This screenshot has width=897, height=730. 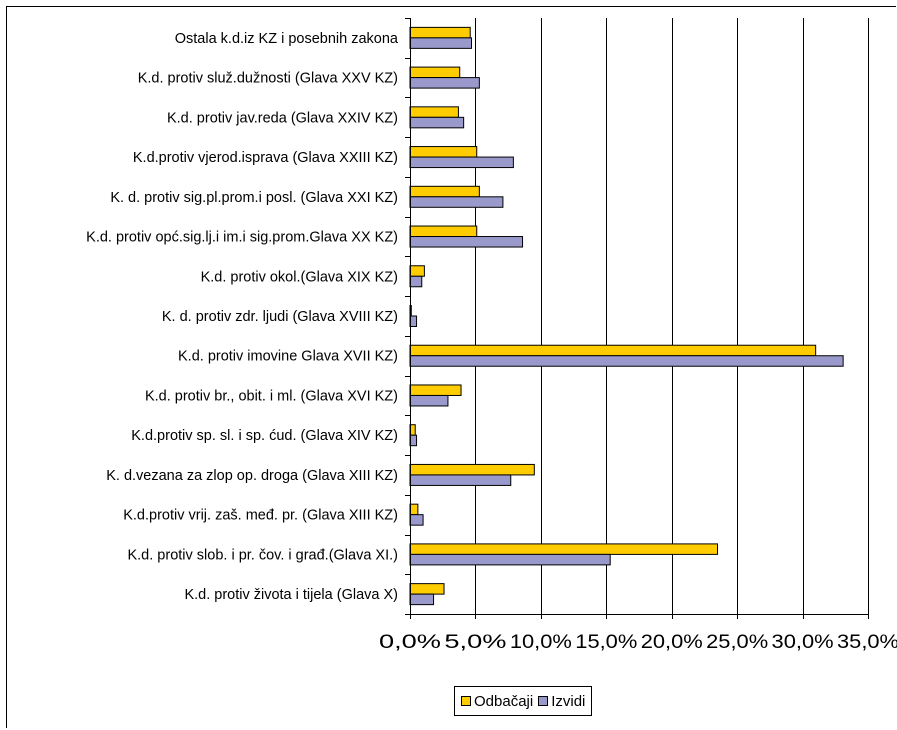 What do you see at coordinates (867, 642) in the screenshot?
I see `x-tick-label: 35,0%` at bounding box center [867, 642].